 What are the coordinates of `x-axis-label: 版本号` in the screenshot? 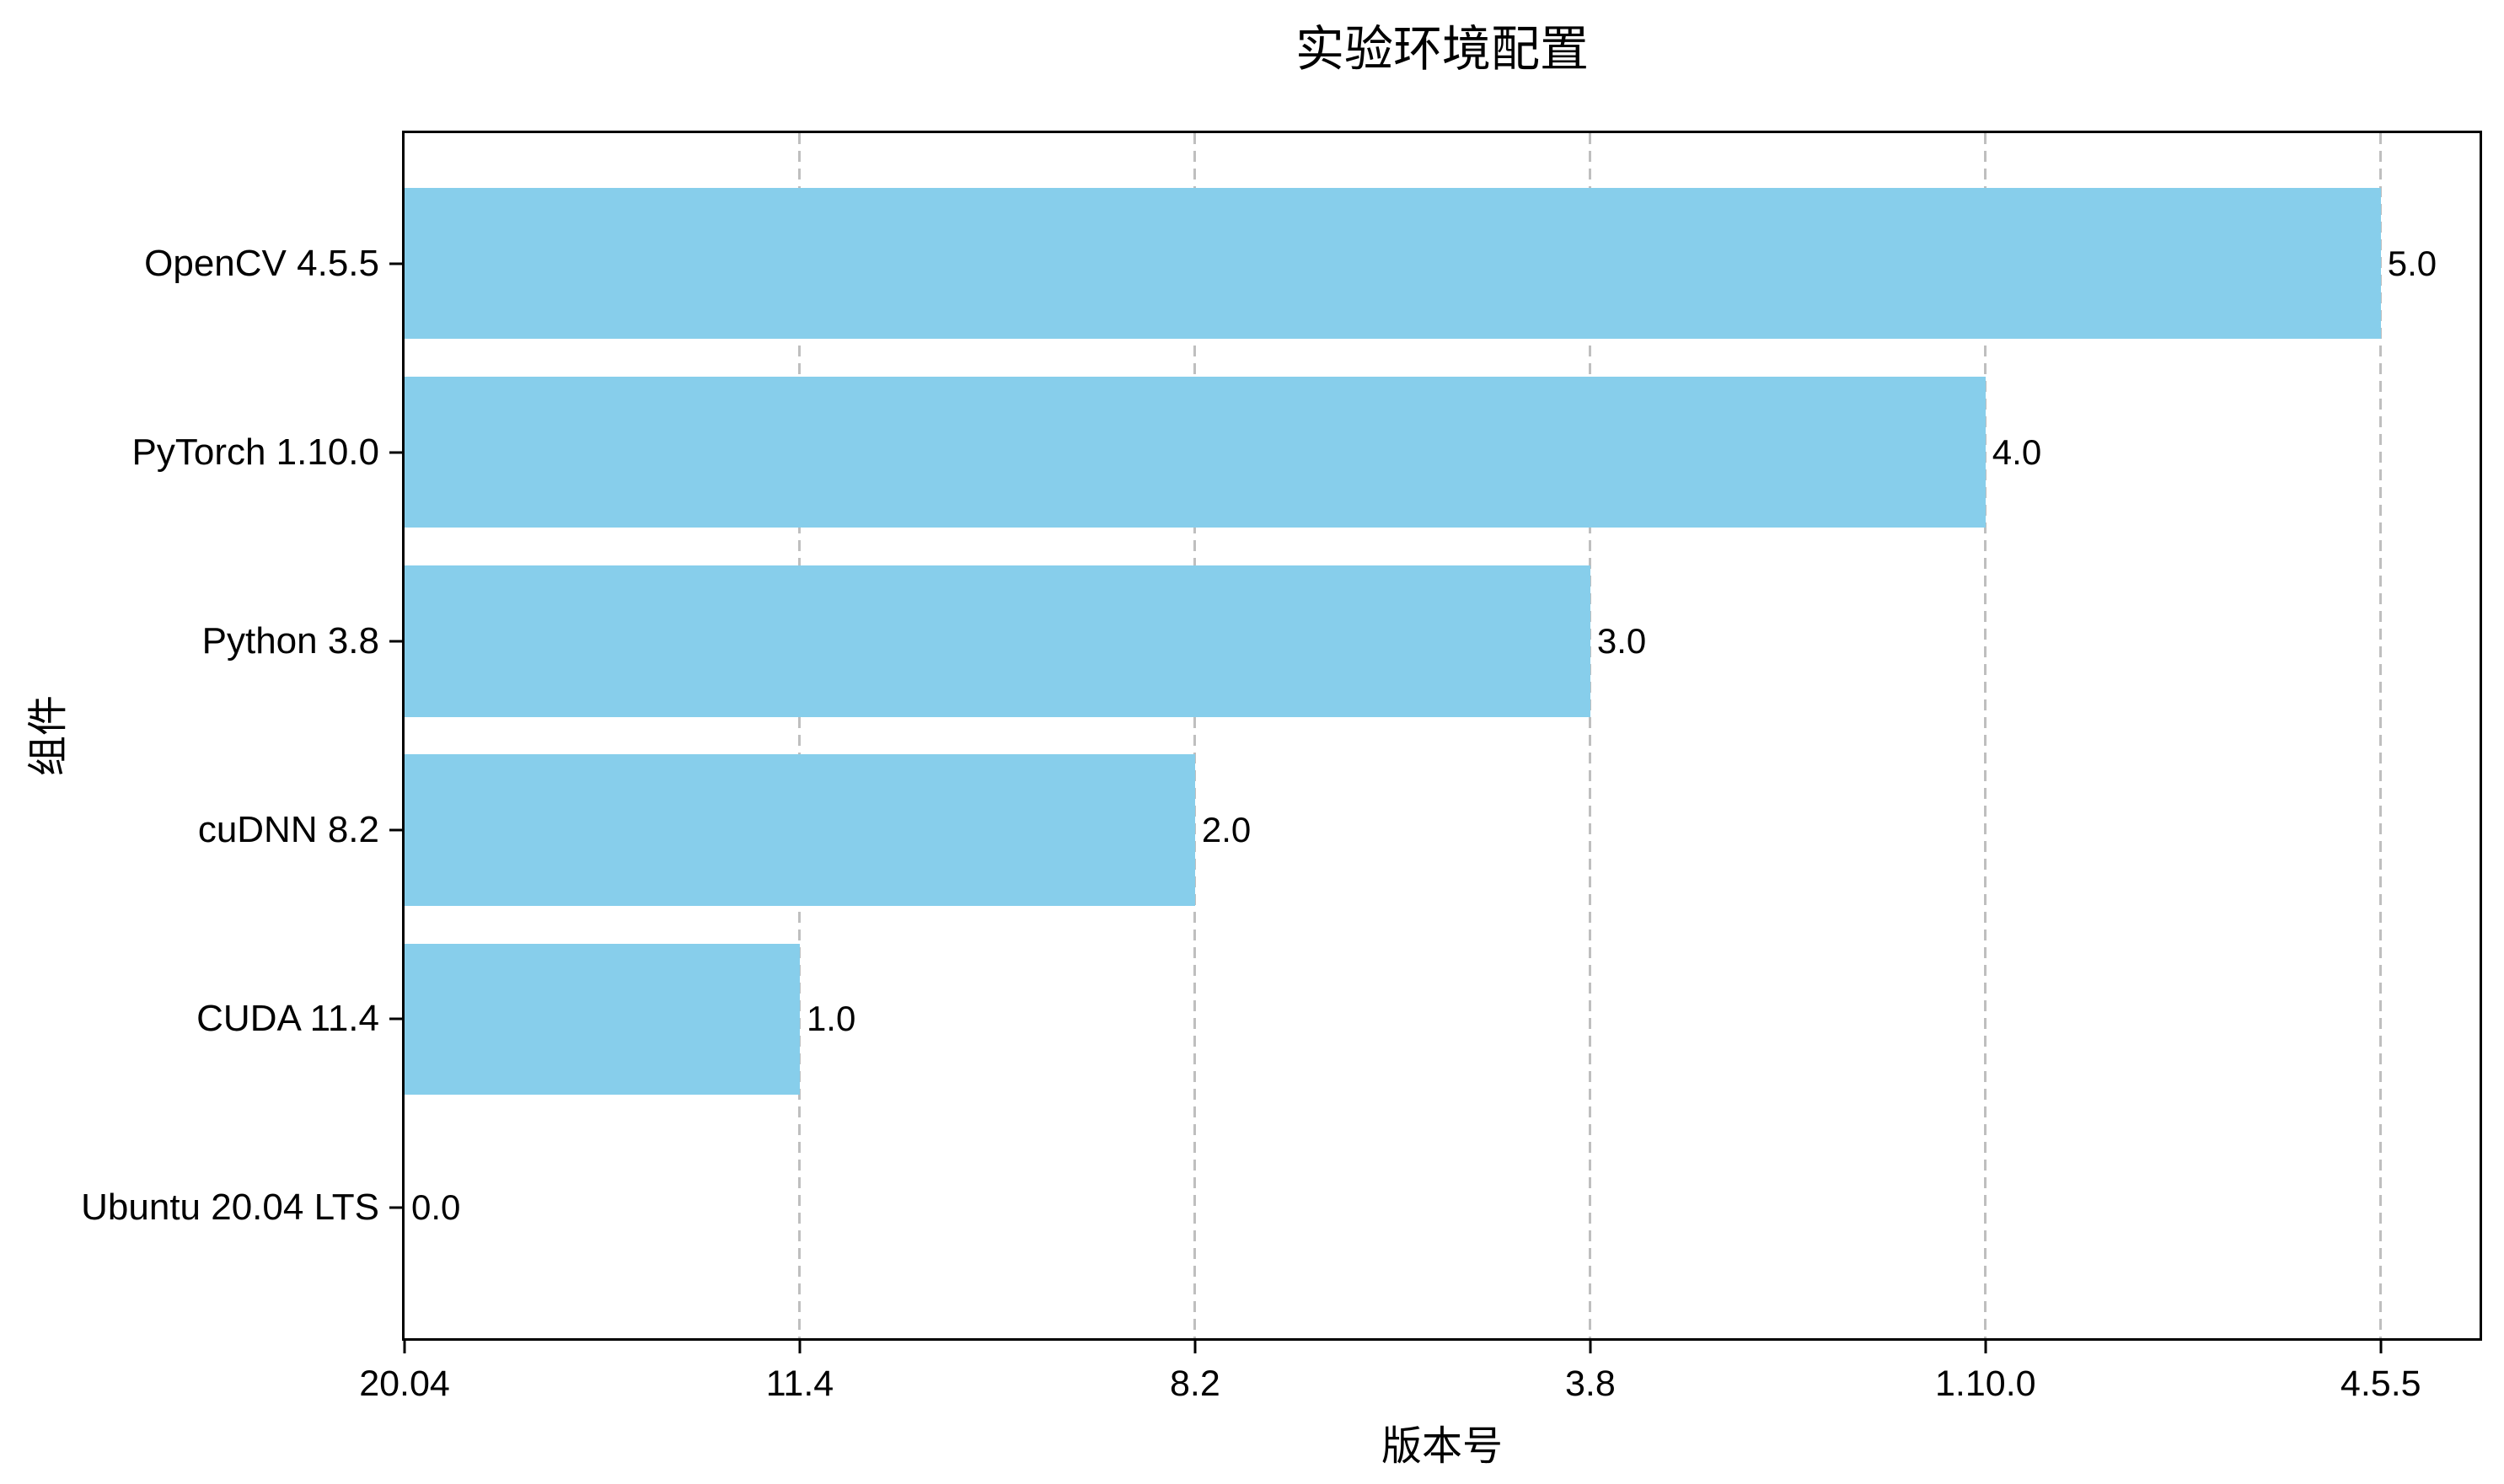 It's located at (1443, 1446).